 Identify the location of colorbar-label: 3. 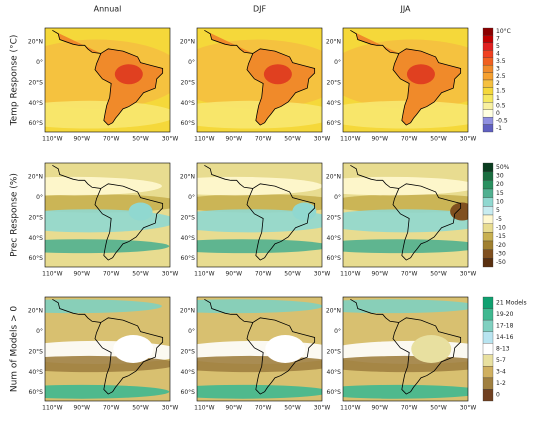
(498, 68).